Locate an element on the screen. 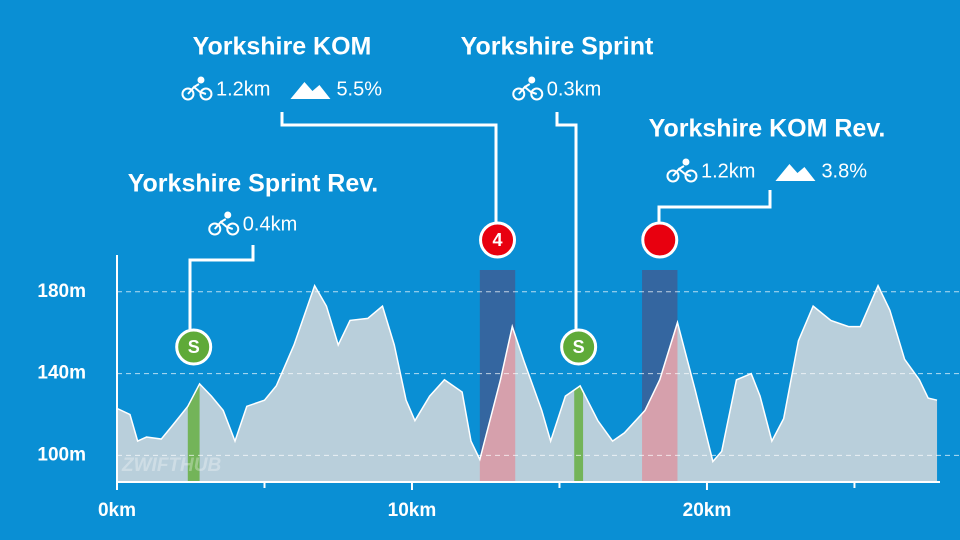 This screenshot has height=540, width=960. segment-stats: 0.3km is located at coordinates (556, 88).